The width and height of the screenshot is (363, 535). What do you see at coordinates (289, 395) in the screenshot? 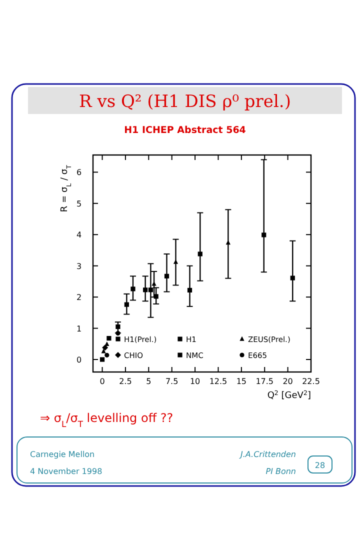
I see `x-axis-title: Q$^{2}$ [GeV$^{2}$]` at bounding box center [289, 395].